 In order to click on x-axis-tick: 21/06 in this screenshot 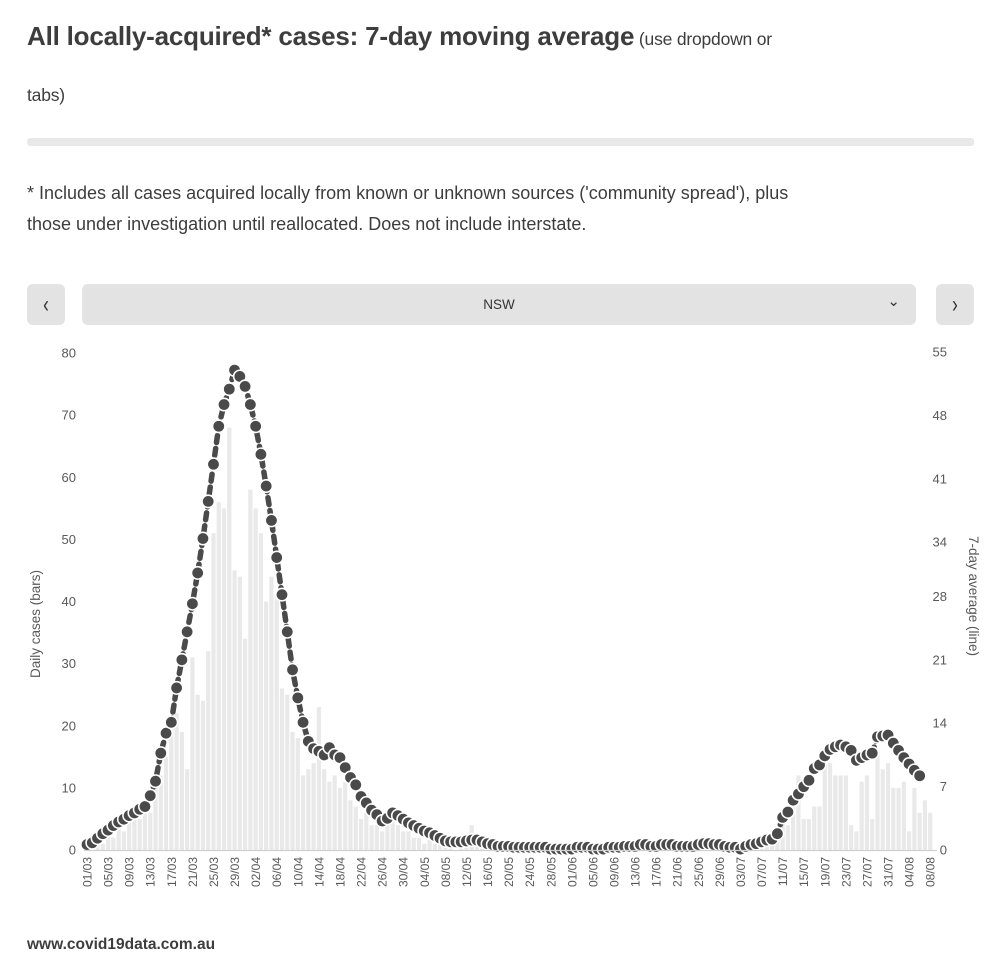, I will do `click(678, 872)`.